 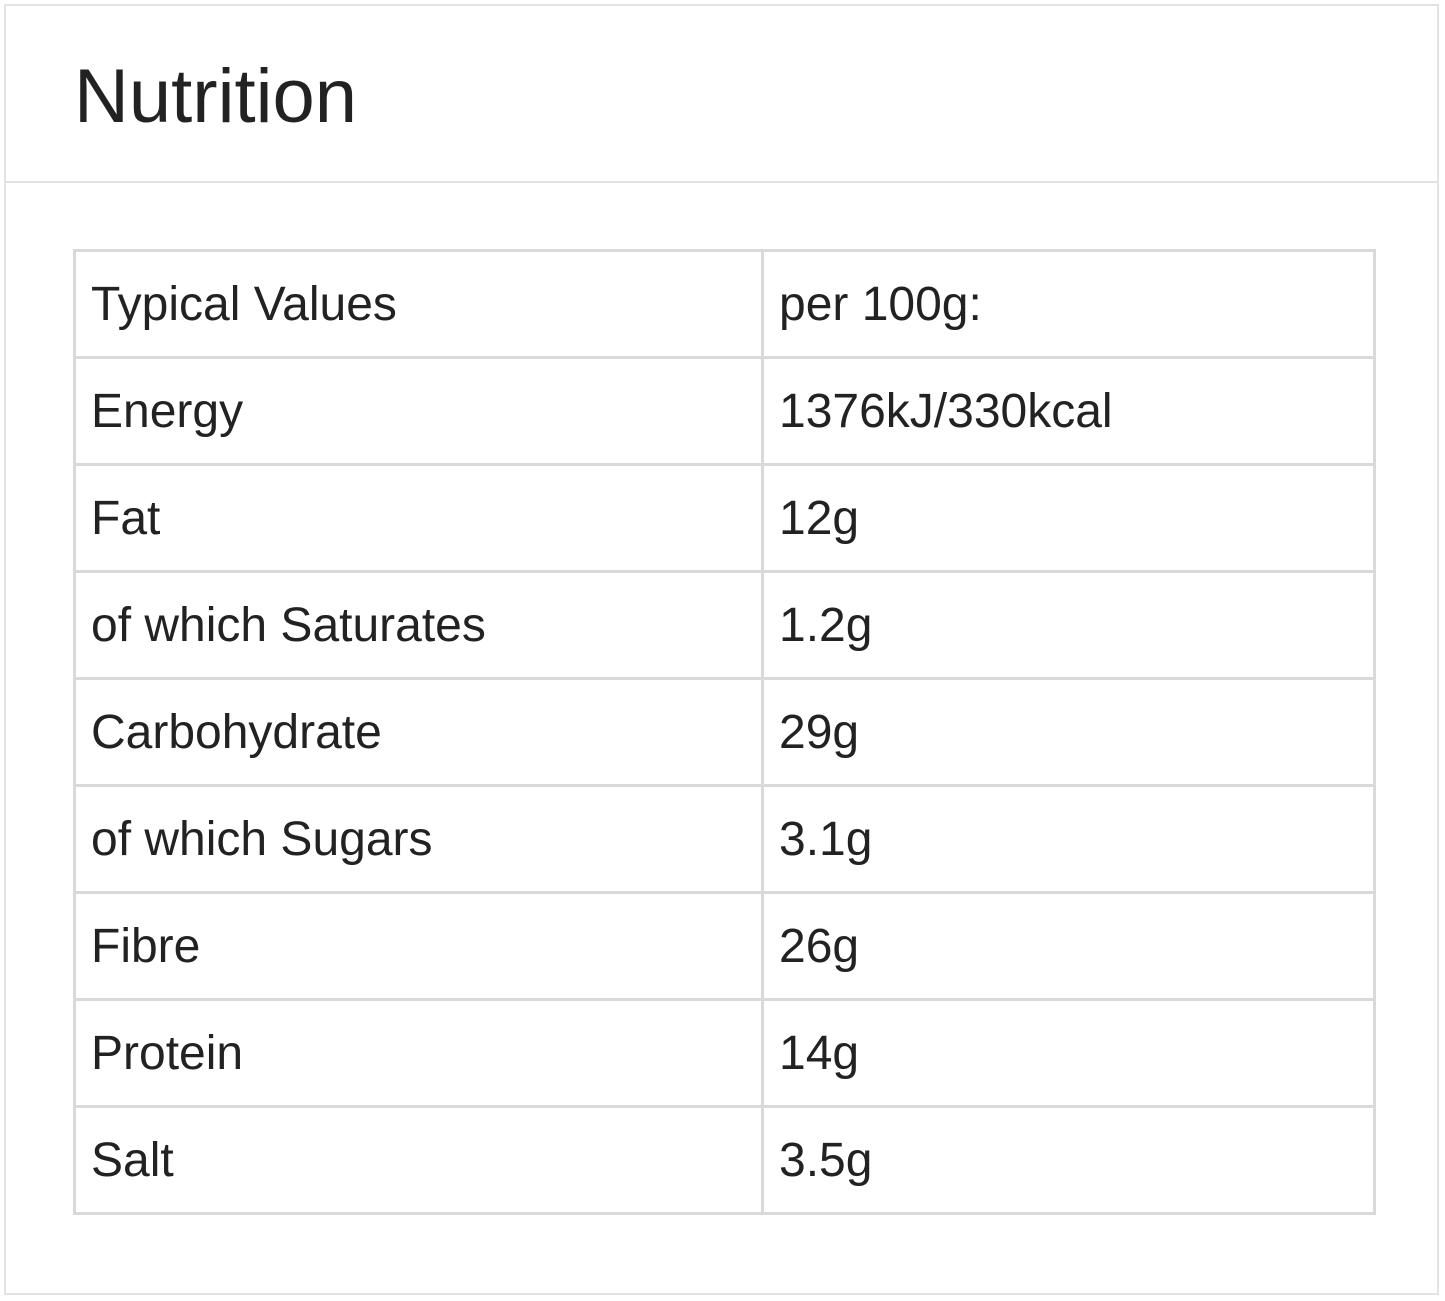 I want to click on table-row-sugars: of which Sugars 3.1g, so click(x=724, y=839).